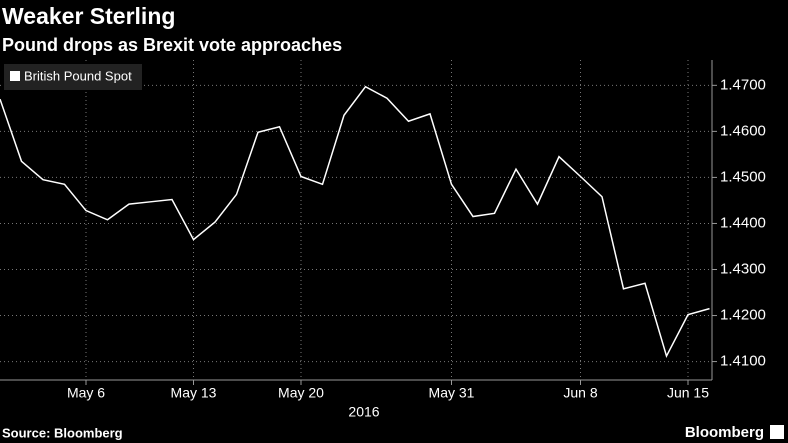 The width and height of the screenshot is (788, 443). What do you see at coordinates (743, 315) in the screenshot?
I see `y-tick-label: 1.4200` at bounding box center [743, 315].